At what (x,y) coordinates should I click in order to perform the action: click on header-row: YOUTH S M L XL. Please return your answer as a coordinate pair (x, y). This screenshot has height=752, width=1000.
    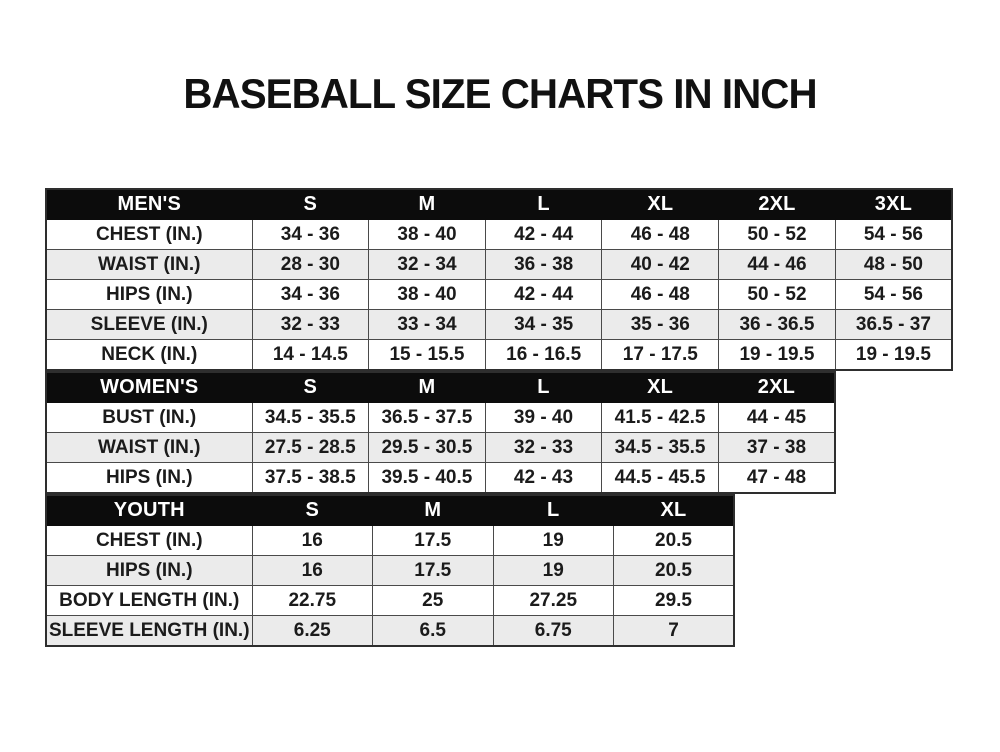
    Looking at the image, I should click on (390, 510).